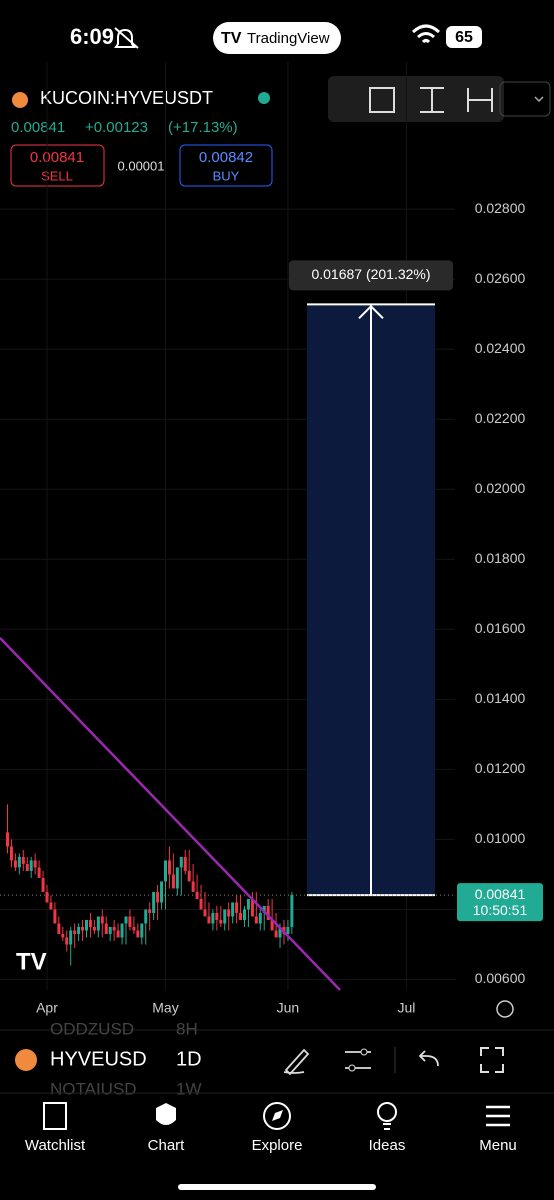 The width and height of the screenshot is (554, 1200). What do you see at coordinates (167, 1145) in the screenshot?
I see `tab-label: Chart` at bounding box center [167, 1145].